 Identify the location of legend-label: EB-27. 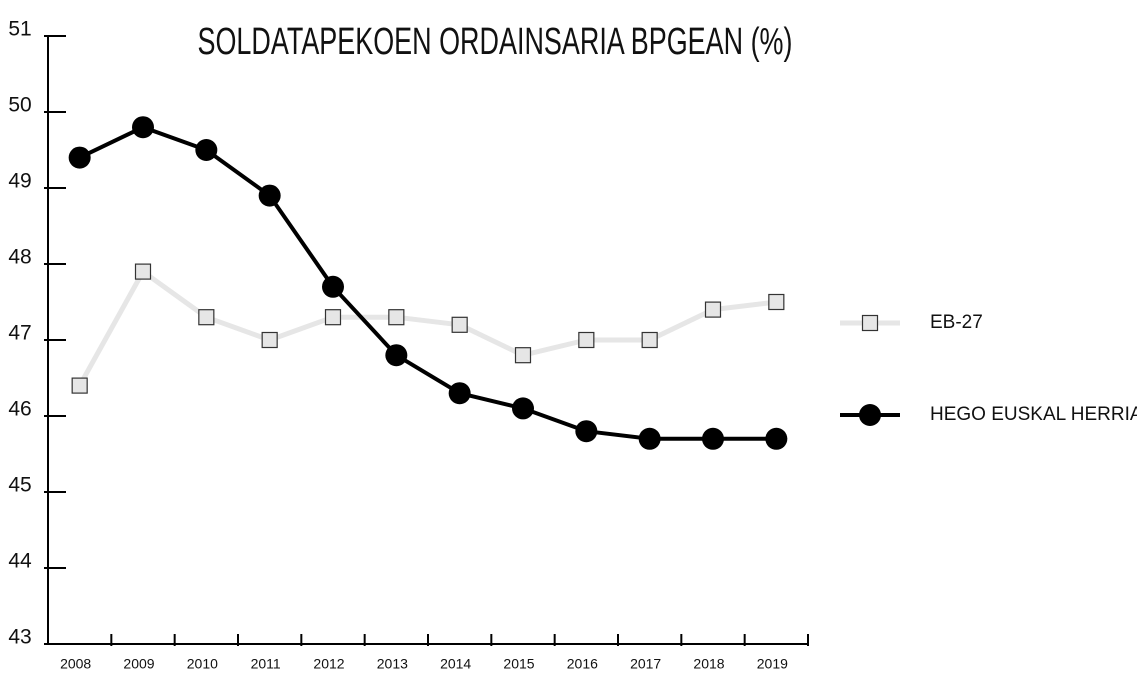
(956, 322).